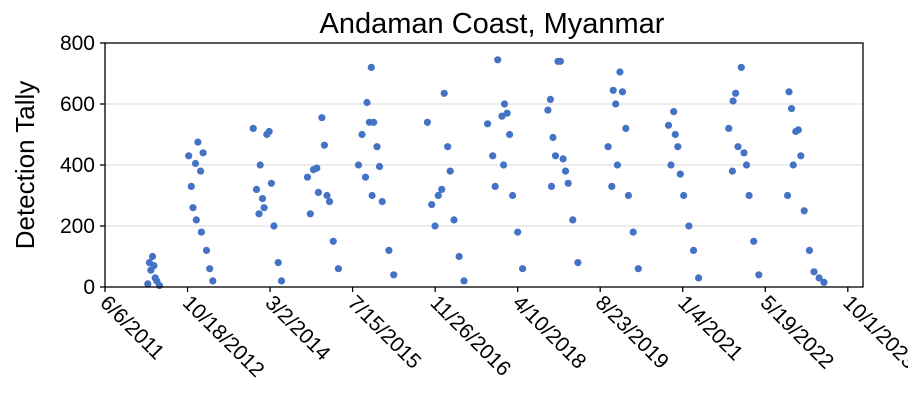 Image resolution: width=908 pixels, height=417 pixels. What do you see at coordinates (632, 332) in the screenshot?
I see `x-tick-label: 8/23/2019` at bounding box center [632, 332].